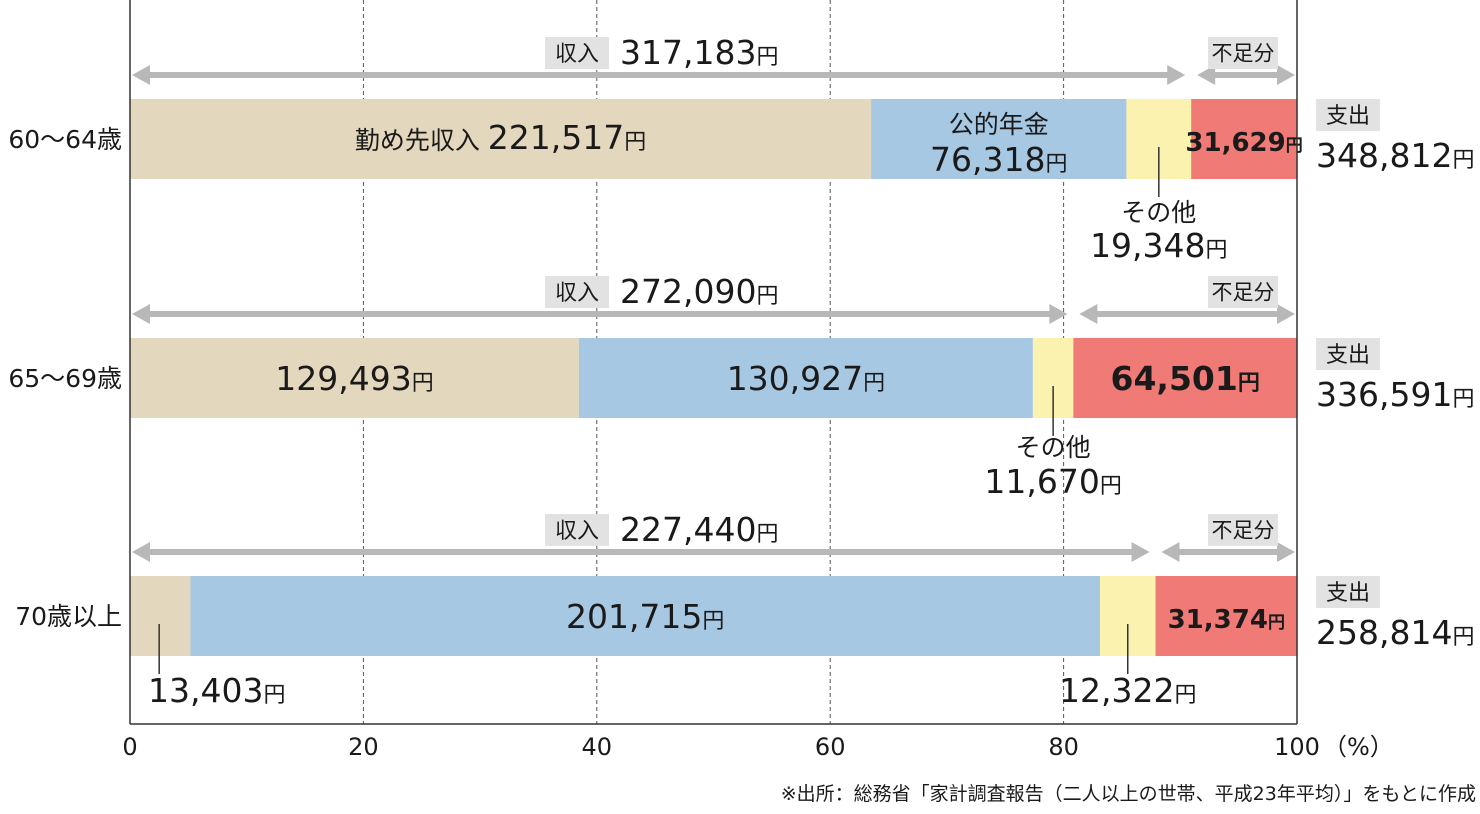 The width and height of the screenshot is (1480, 814). I want to click on spend-tag-2-bg, so click(1348, 354).